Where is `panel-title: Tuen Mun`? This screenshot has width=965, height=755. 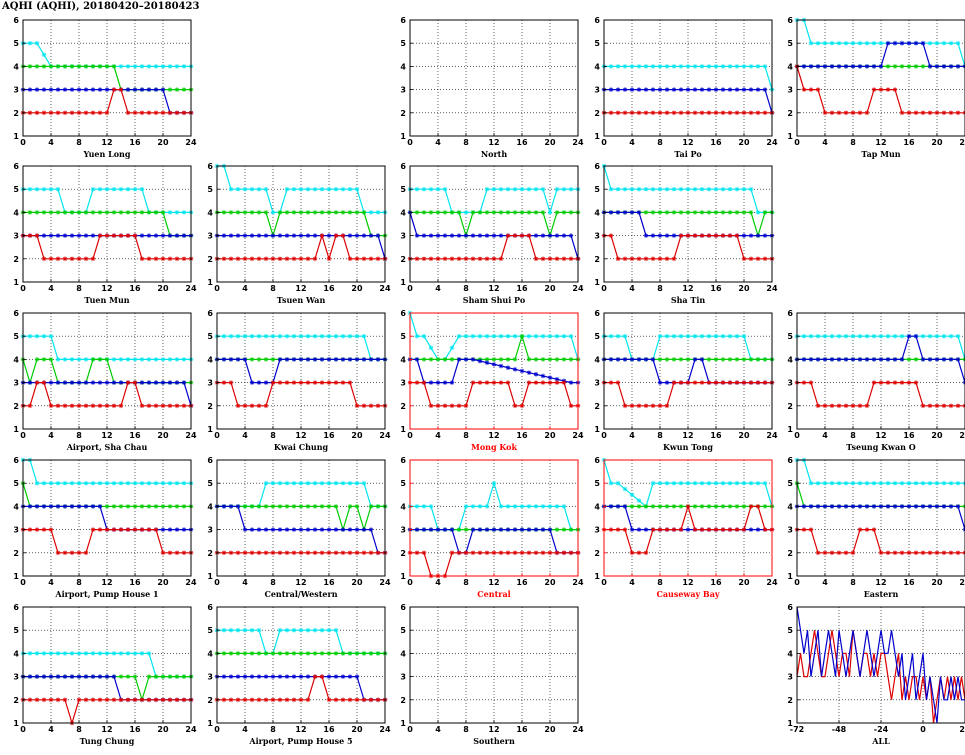
panel-title: Tuen Mun is located at coordinates (106, 300).